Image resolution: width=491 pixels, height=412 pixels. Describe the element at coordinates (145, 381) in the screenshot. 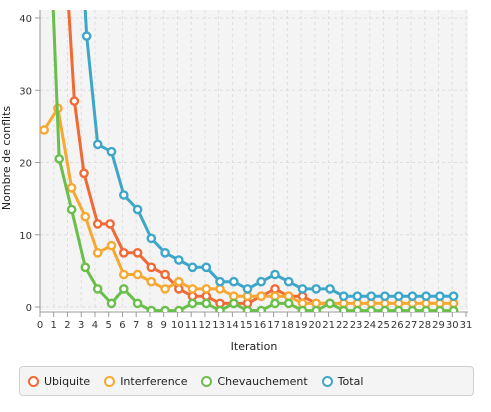

I see `legend-item-interference: Interference` at that location.